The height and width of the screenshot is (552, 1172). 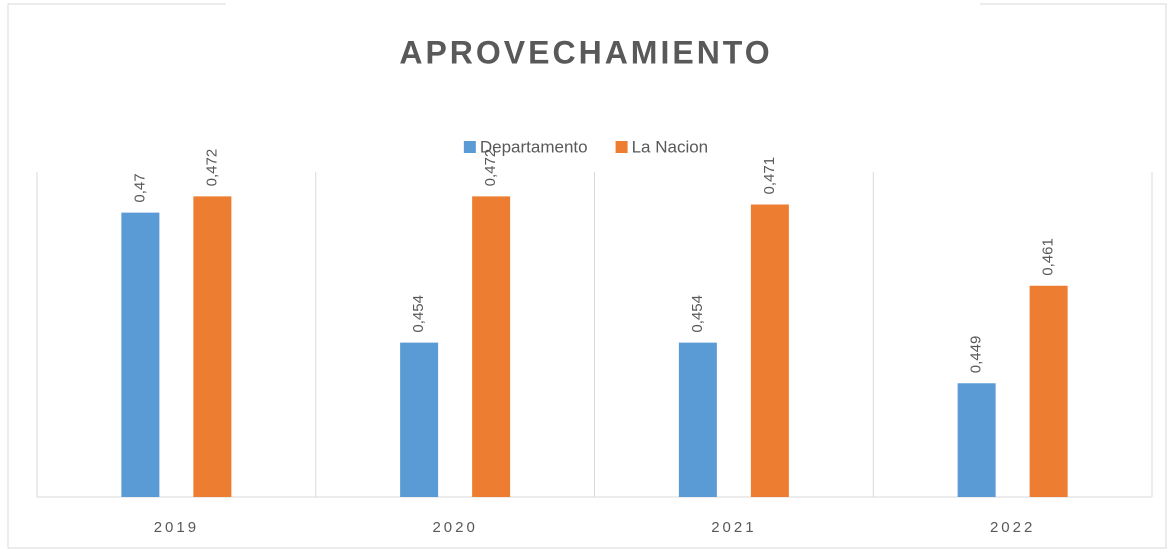 What do you see at coordinates (769, 176) in the screenshot?
I see `data-label: 0,471` at bounding box center [769, 176].